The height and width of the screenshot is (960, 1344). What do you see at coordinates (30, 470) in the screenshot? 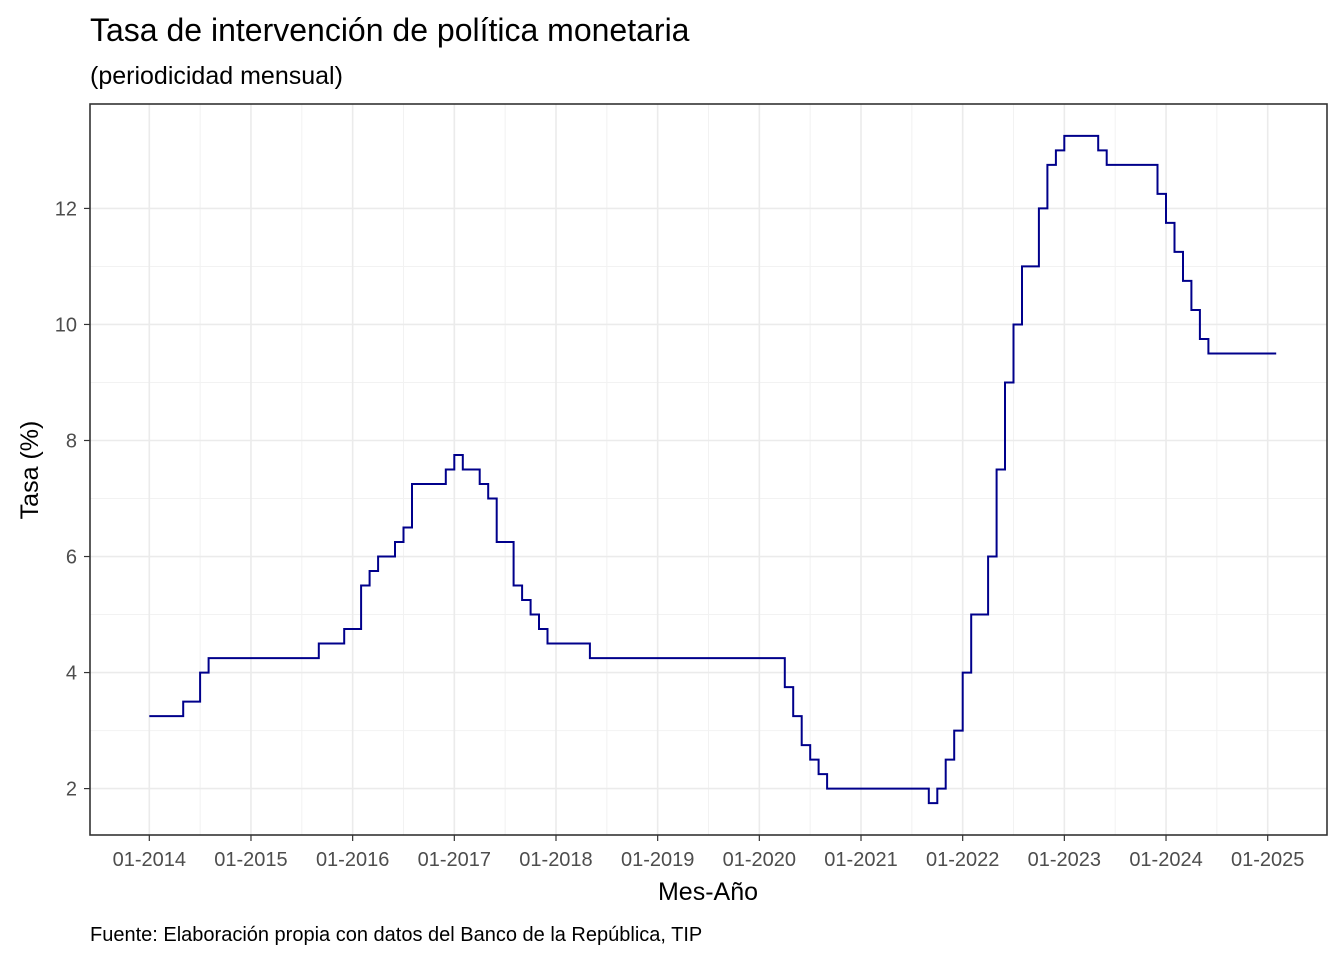
I see `y-axis-title: Tasa (%)` at bounding box center [30, 470].